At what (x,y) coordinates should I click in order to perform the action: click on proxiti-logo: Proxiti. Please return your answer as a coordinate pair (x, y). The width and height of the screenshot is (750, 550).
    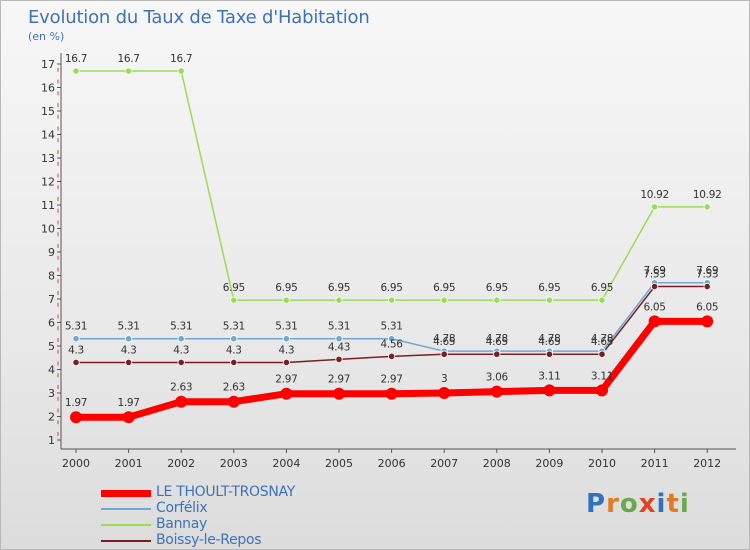
    Looking at the image, I should click on (638, 504).